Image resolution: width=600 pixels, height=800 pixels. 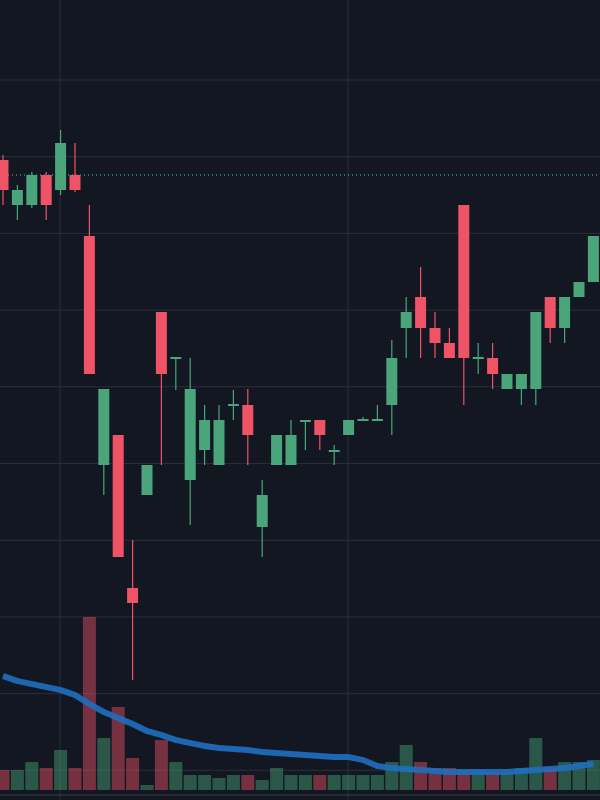 I want to click on moving-average, so click(x=298, y=724).